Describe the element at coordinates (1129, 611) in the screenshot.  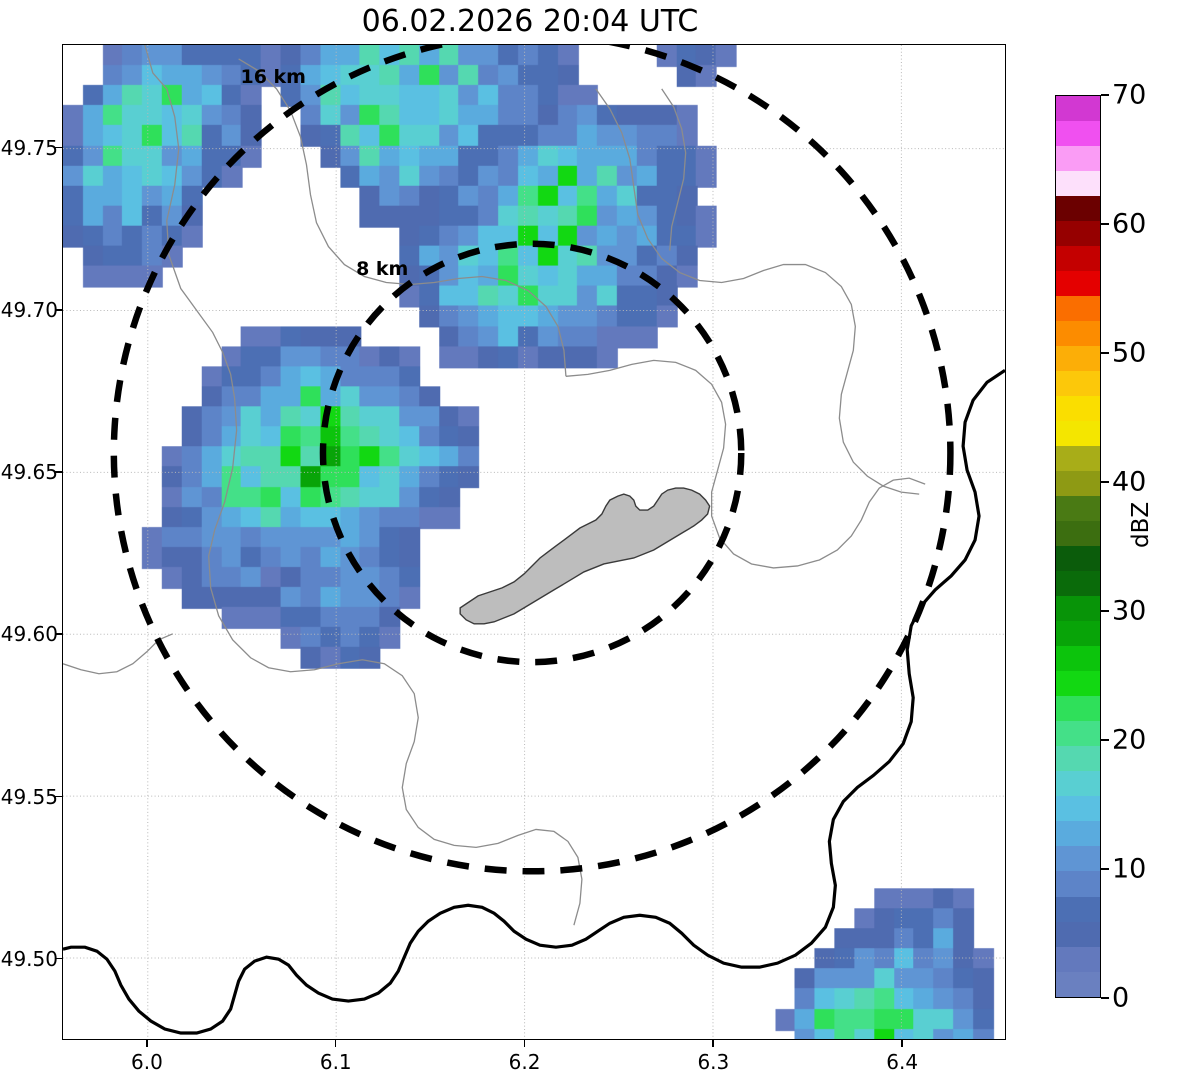
I see `colorbar-tick-label: 30` at that location.